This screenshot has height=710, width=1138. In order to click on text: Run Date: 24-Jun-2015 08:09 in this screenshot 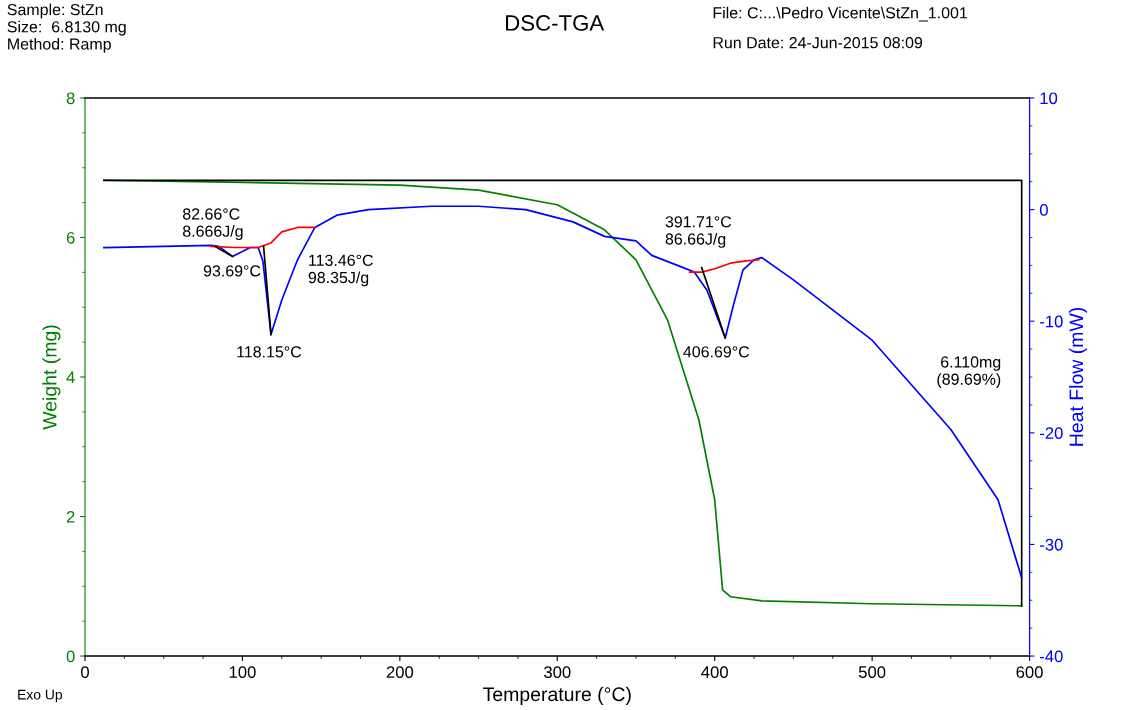, I will do `click(818, 43)`.